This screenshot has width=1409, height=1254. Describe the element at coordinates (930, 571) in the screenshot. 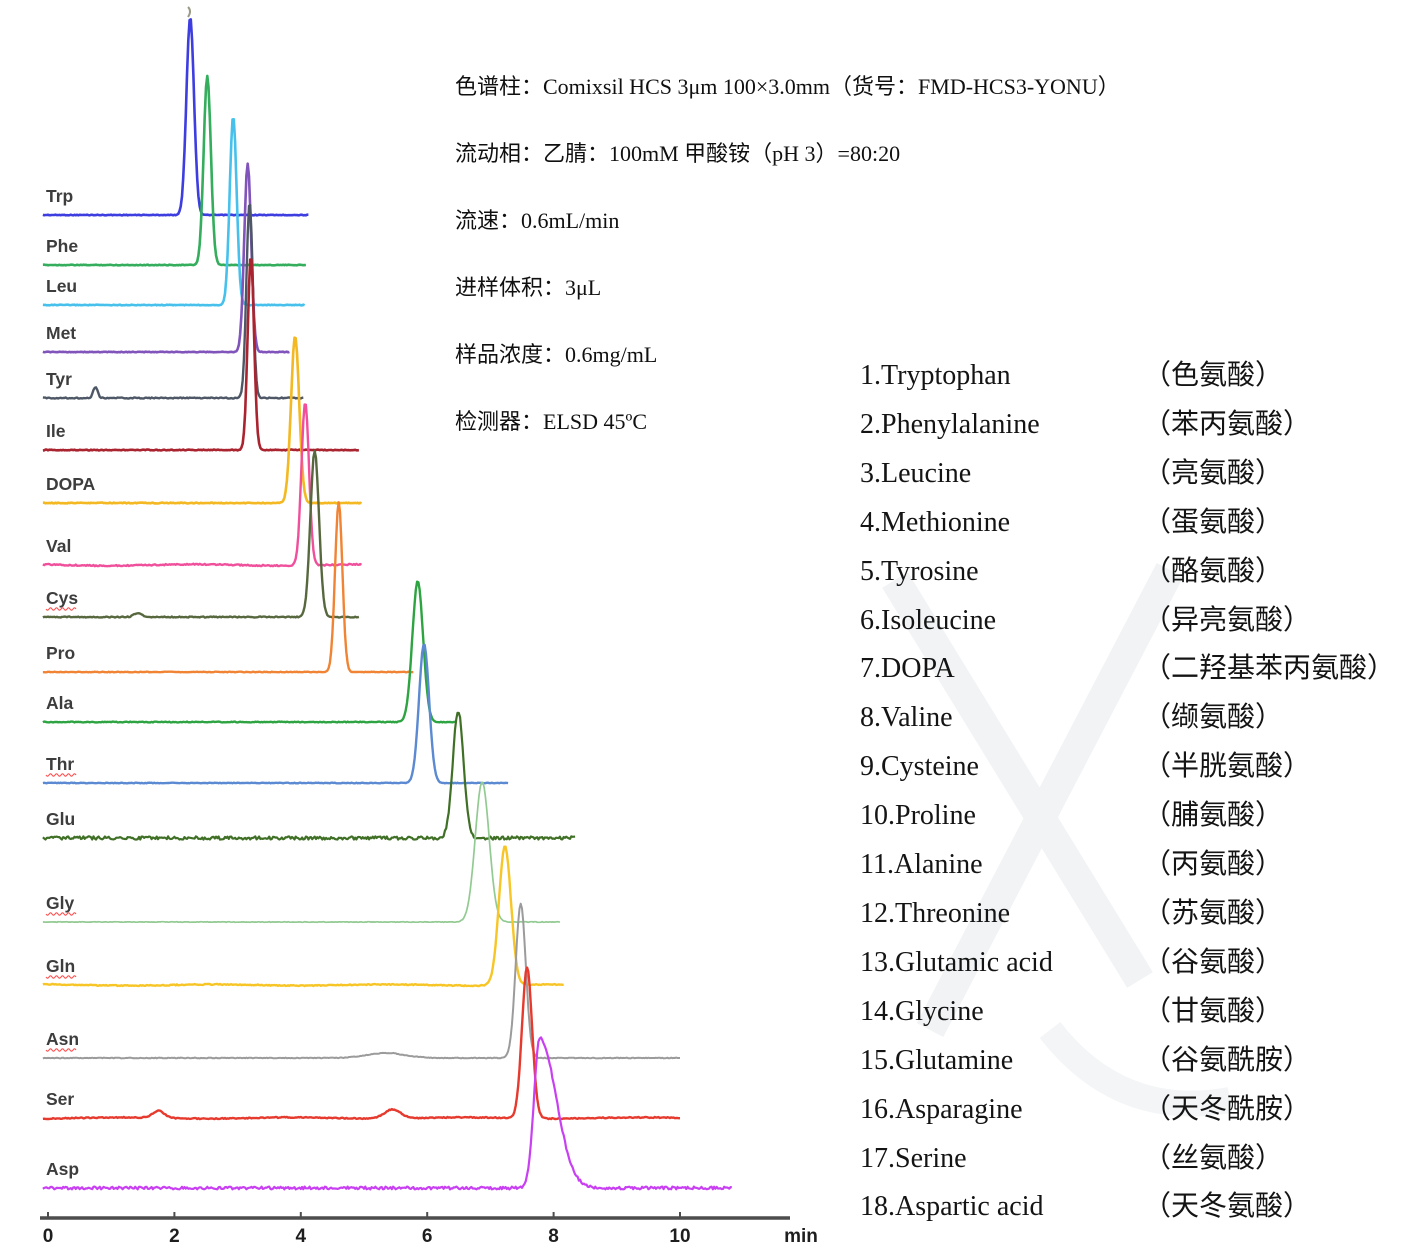

I see `legend-item-name-text: Tyrosine` at that location.